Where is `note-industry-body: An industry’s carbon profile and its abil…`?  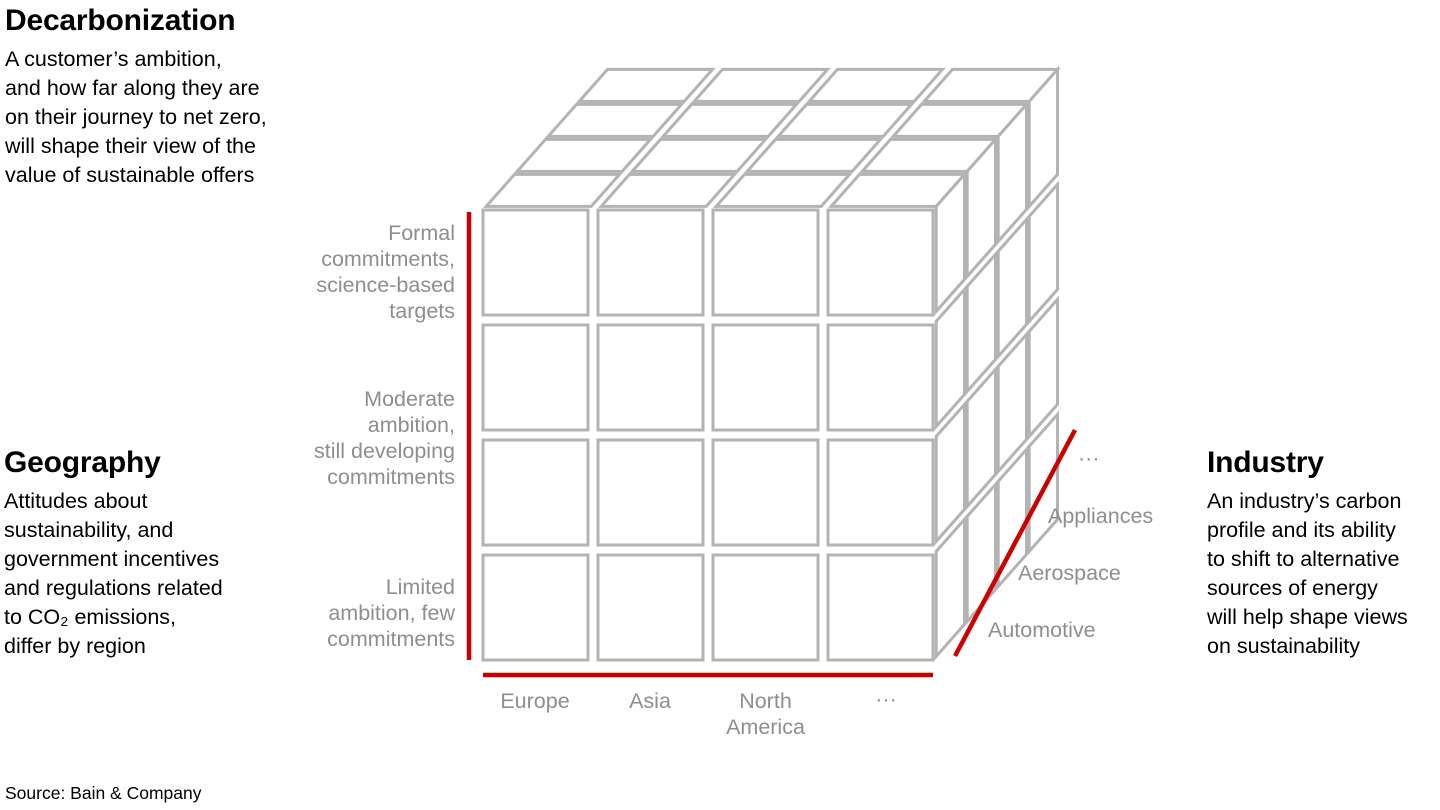
note-industry-body: An industry’s carbon profile and its abil… is located at coordinates (1307, 573).